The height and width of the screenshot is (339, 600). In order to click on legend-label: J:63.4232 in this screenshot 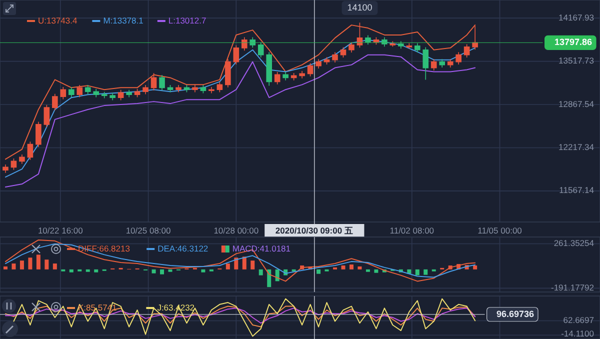, I will do `click(176, 307)`.